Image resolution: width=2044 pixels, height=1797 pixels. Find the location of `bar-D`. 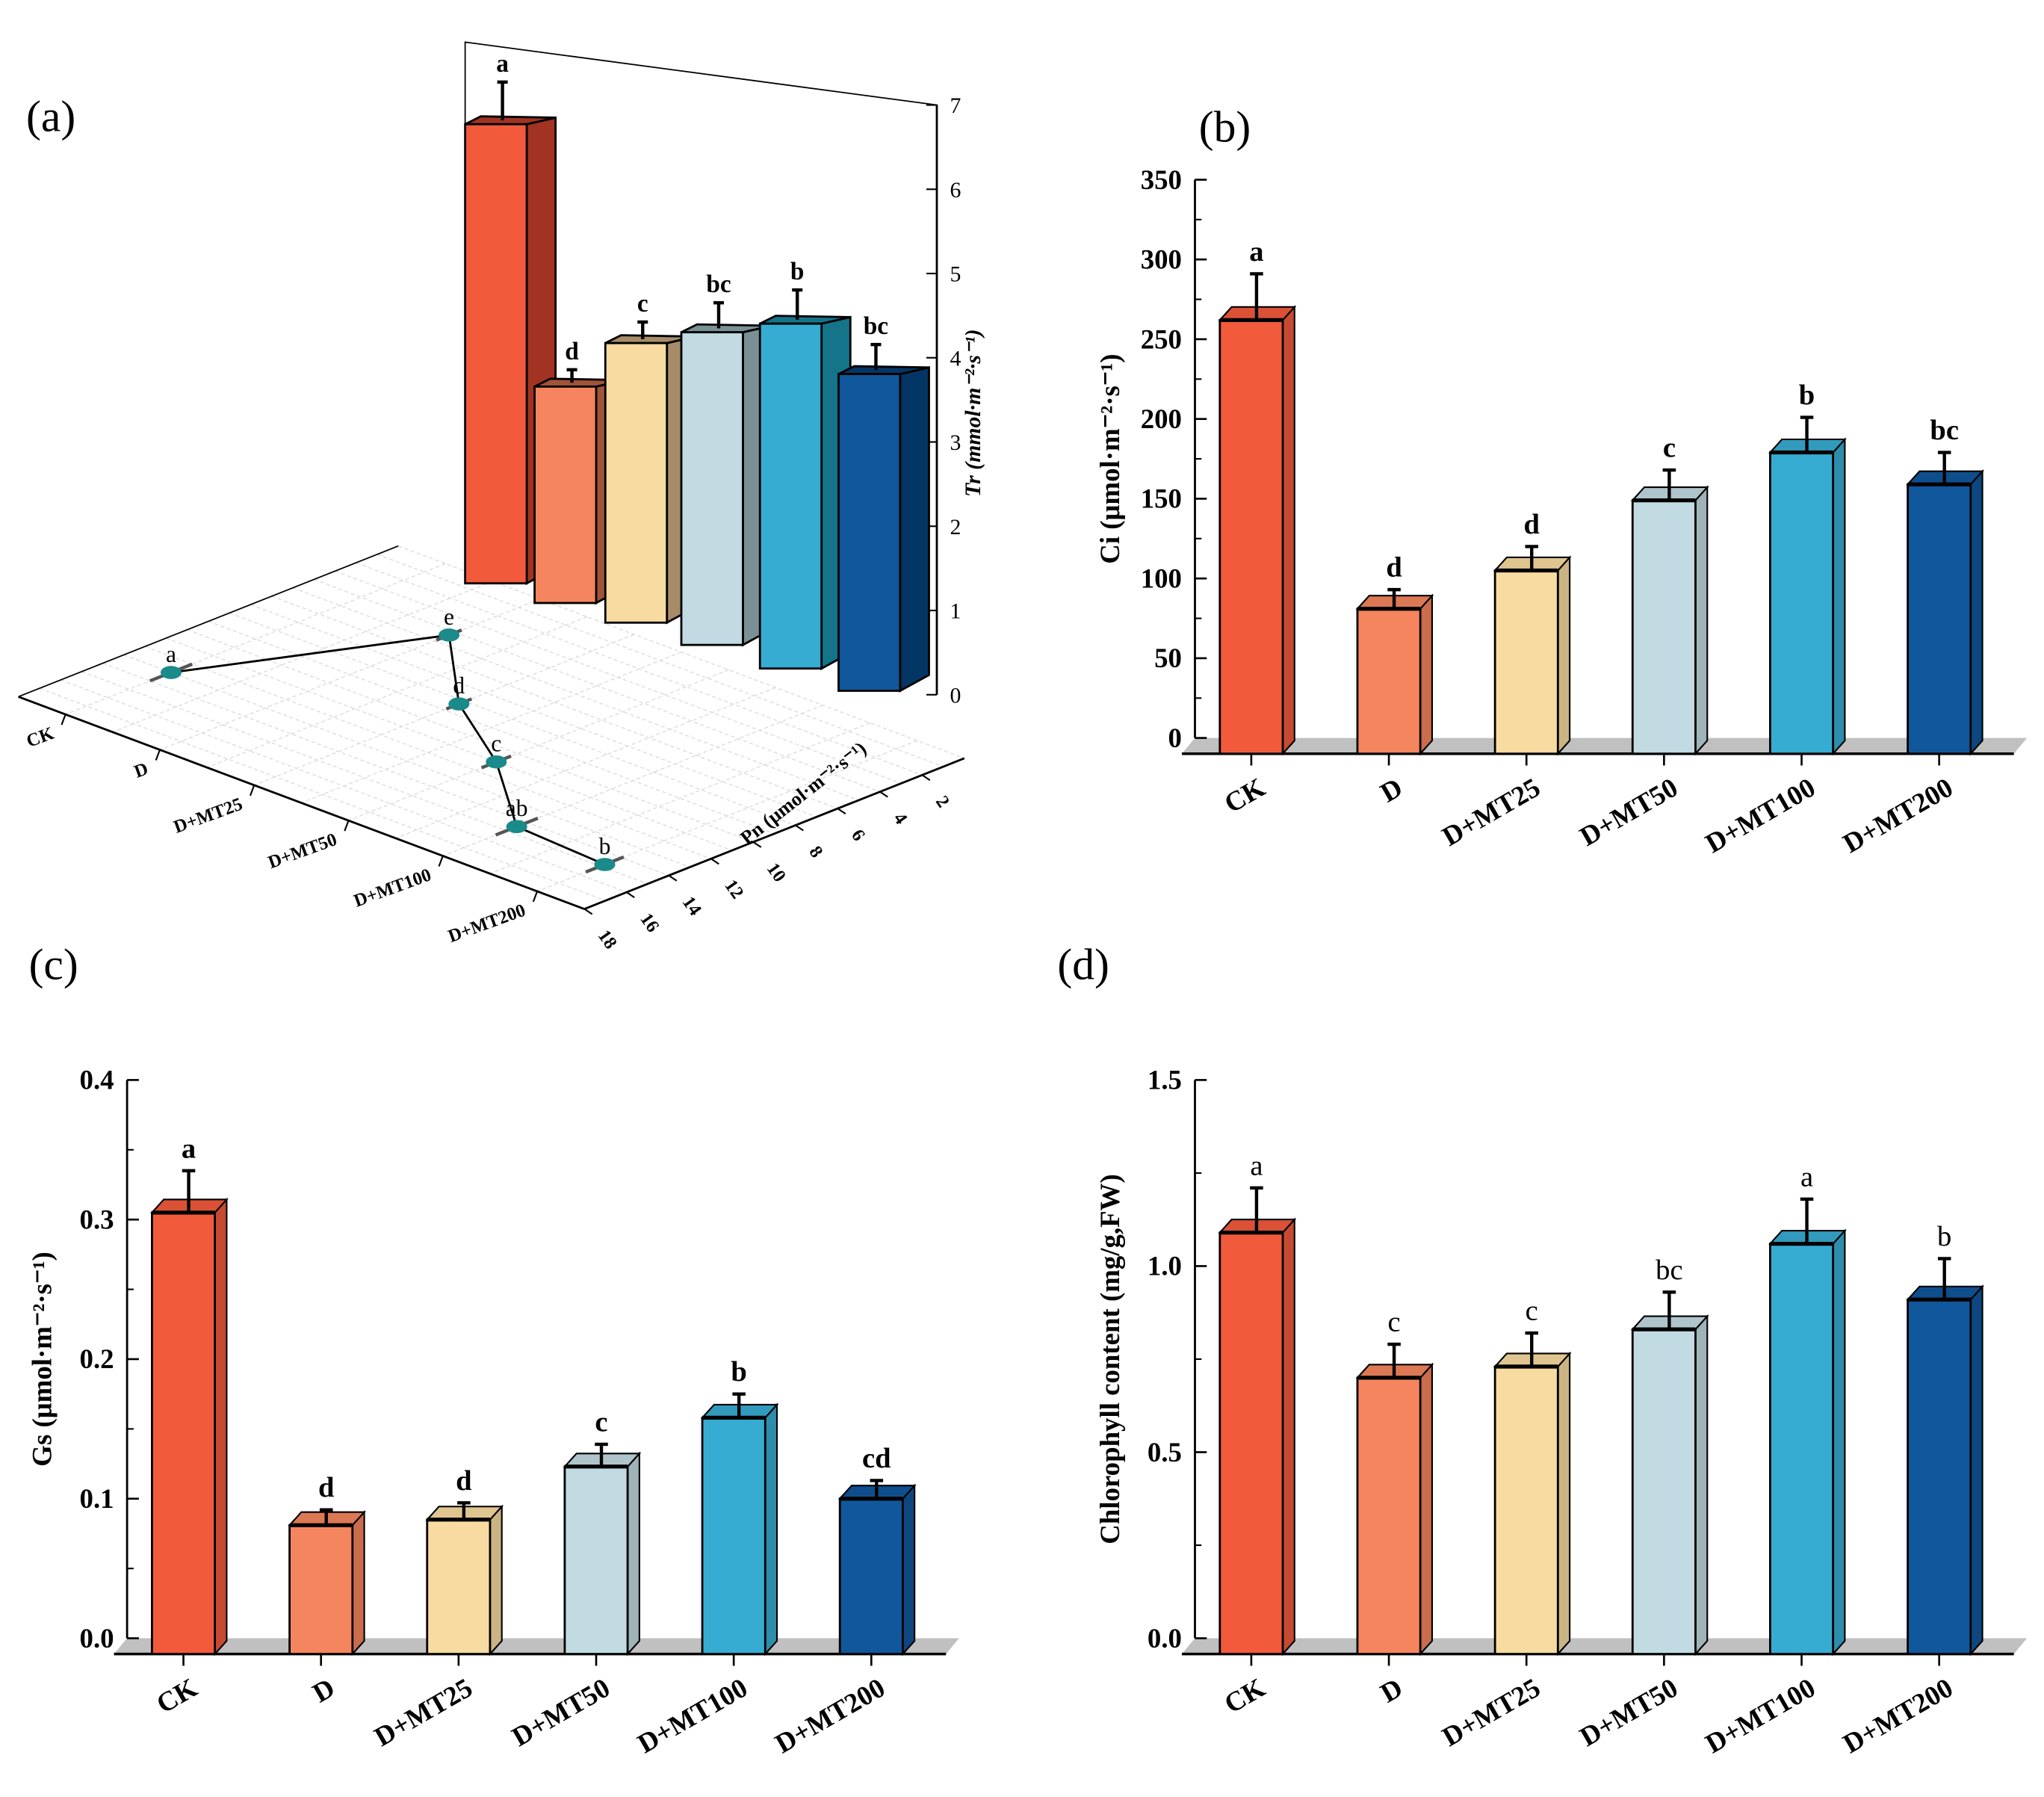

bar-D is located at coordinates (321, 1589).